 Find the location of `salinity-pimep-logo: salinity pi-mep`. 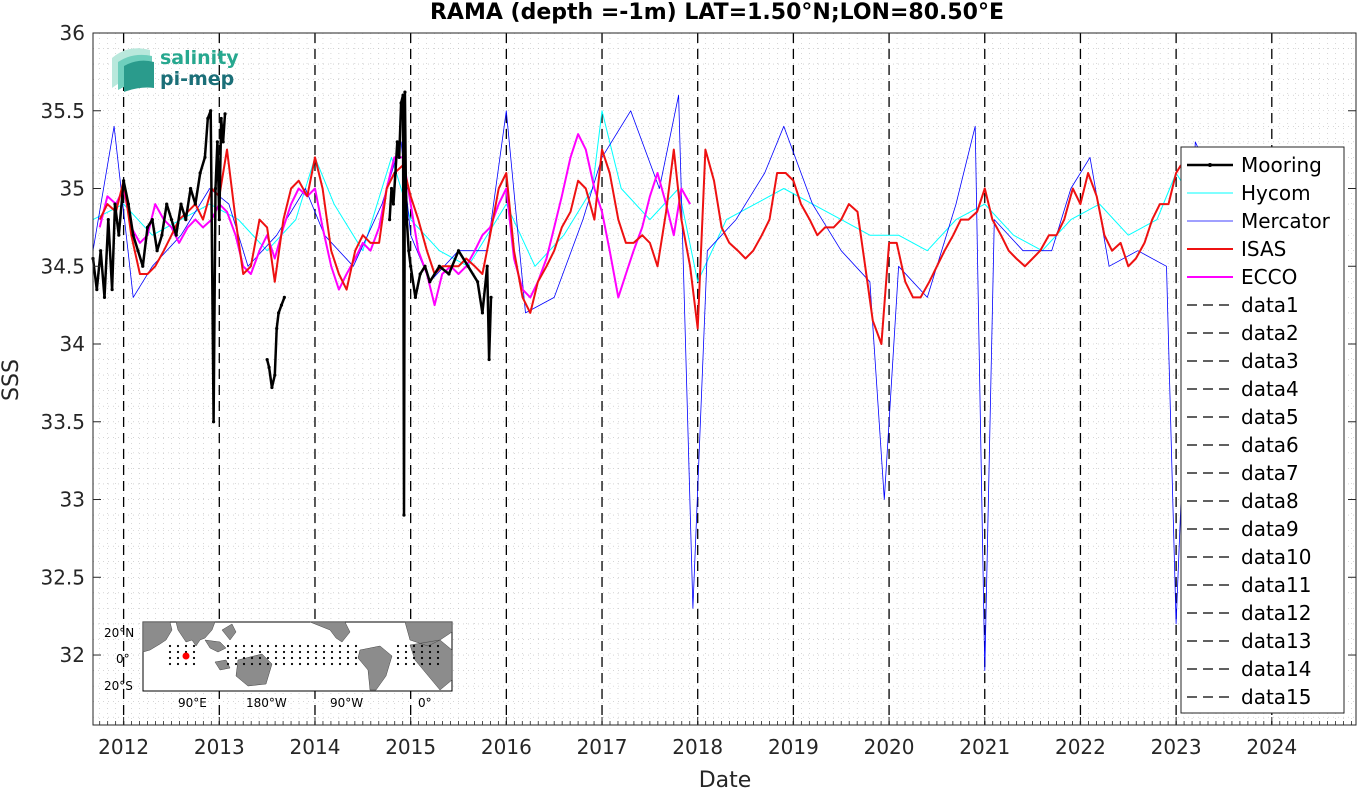

salinity-pimep-logo: salinity pi-mep is located at coordinates (175, 69).